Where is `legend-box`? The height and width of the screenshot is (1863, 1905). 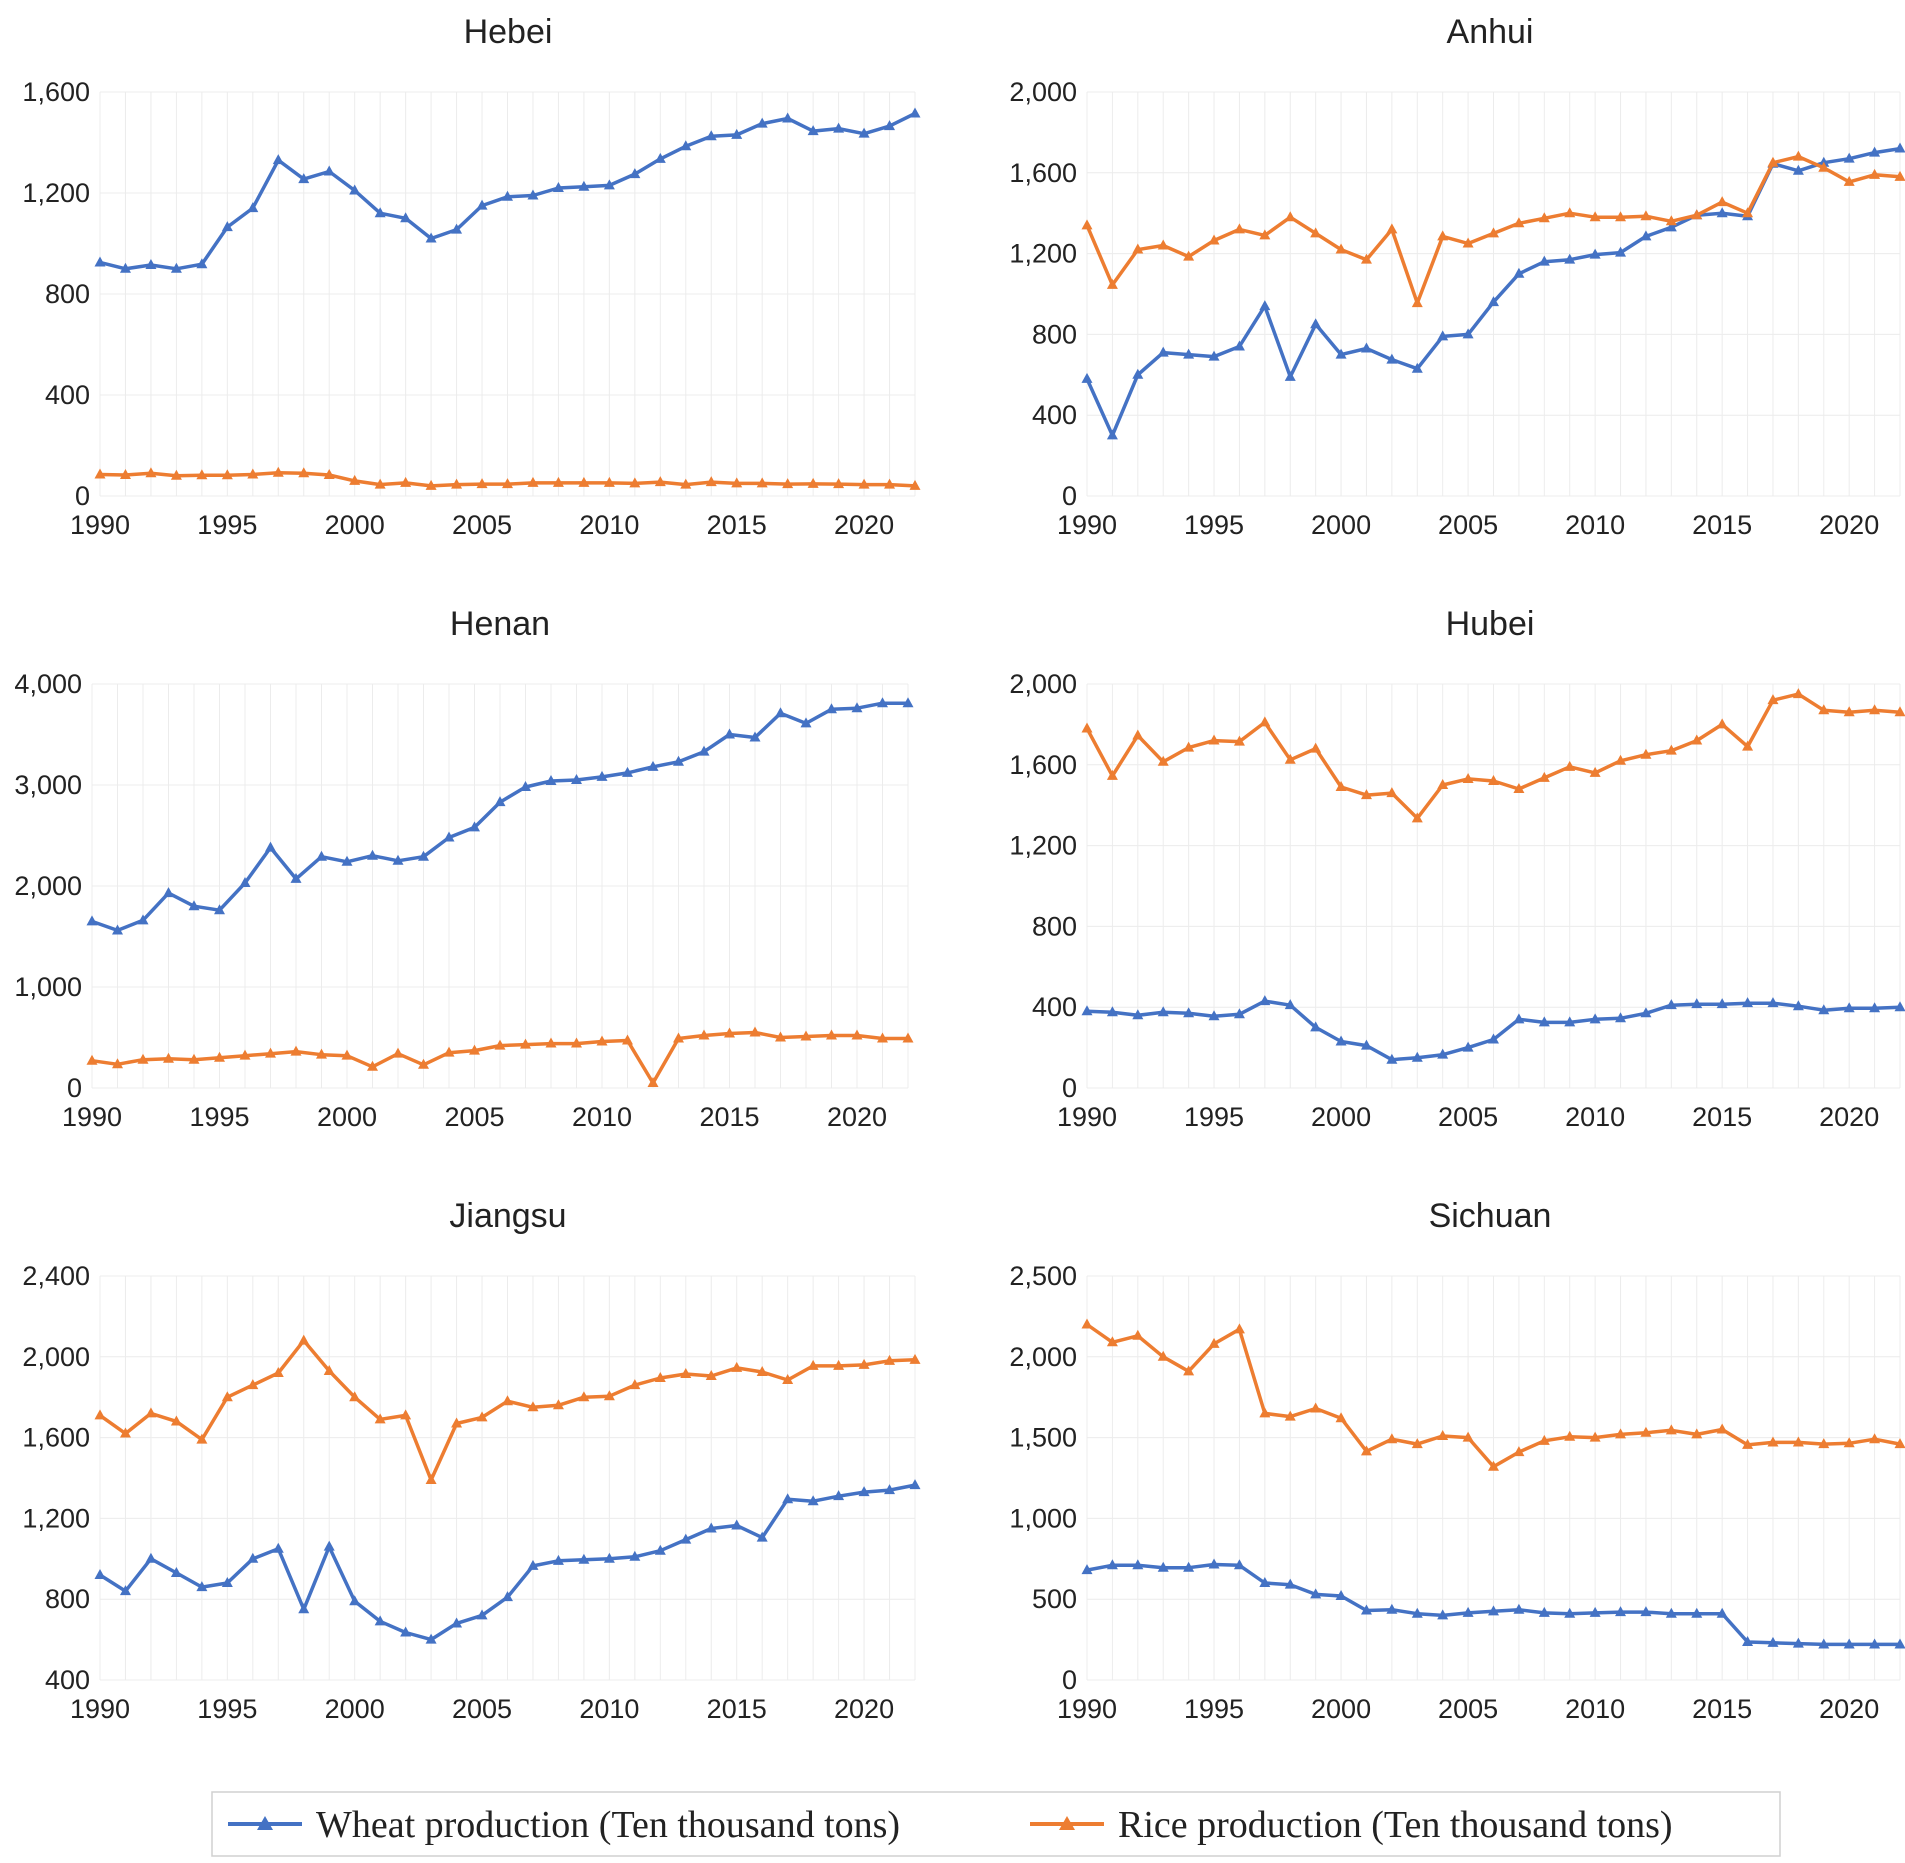
legend-box is located at coordinates (996, 1824).